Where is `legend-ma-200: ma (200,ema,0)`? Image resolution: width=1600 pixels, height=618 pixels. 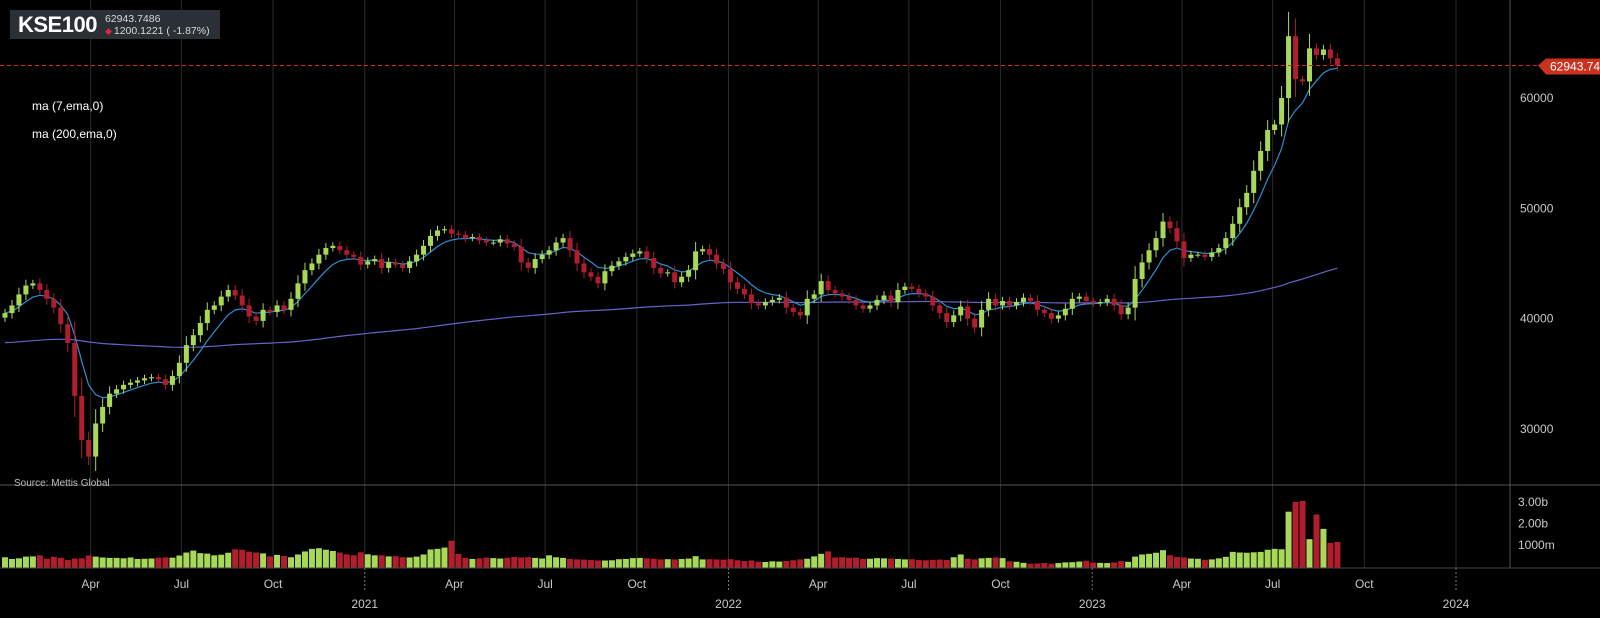
legend-ma-200: ma (200,ema,0) is located at coordinates (74, 134).